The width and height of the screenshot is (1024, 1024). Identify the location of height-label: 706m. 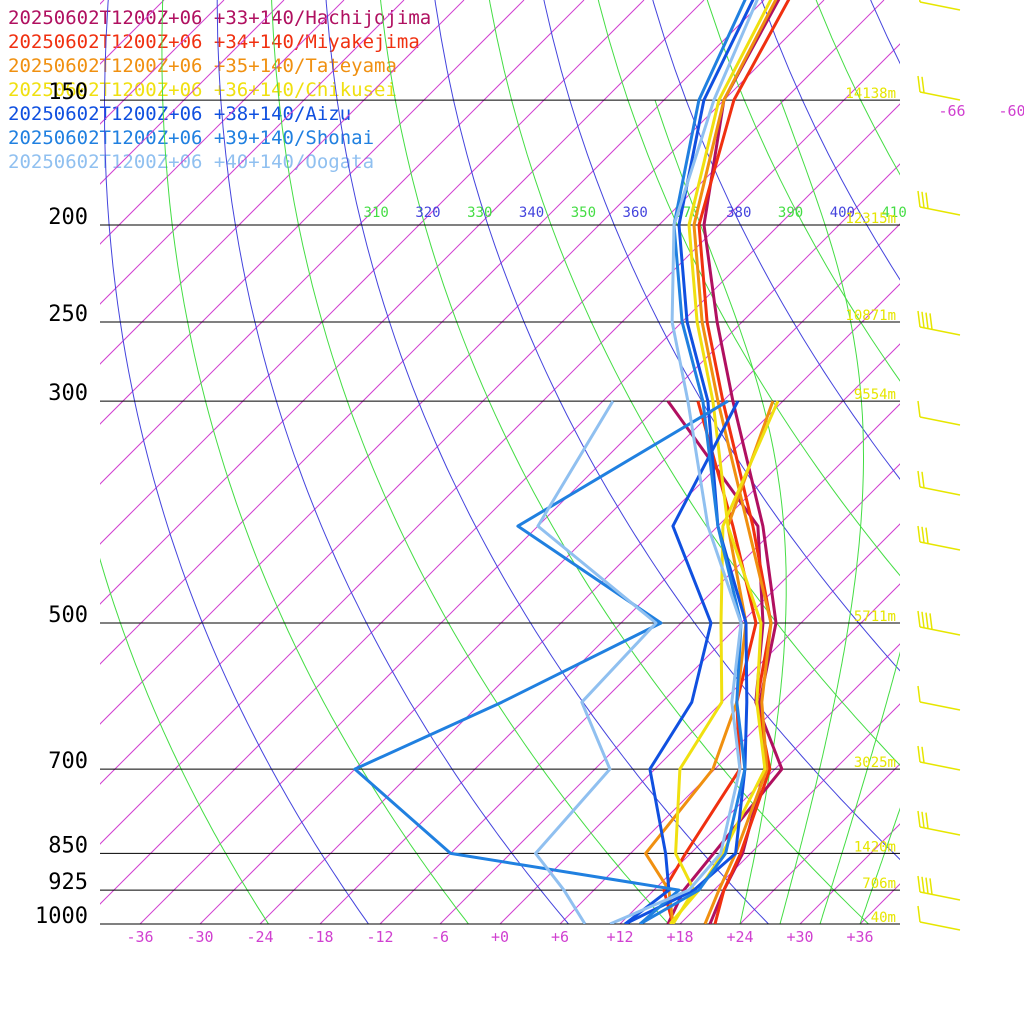
(879, 884).